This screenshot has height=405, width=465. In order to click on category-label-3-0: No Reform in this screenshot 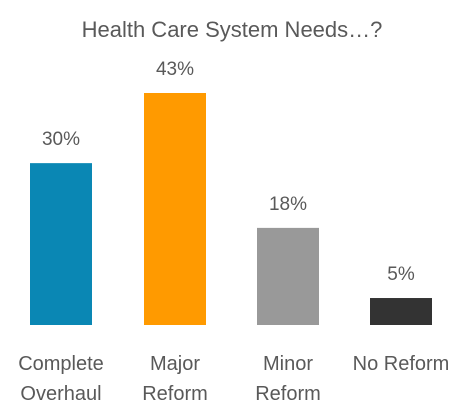, I will do `click(401, 364)`.